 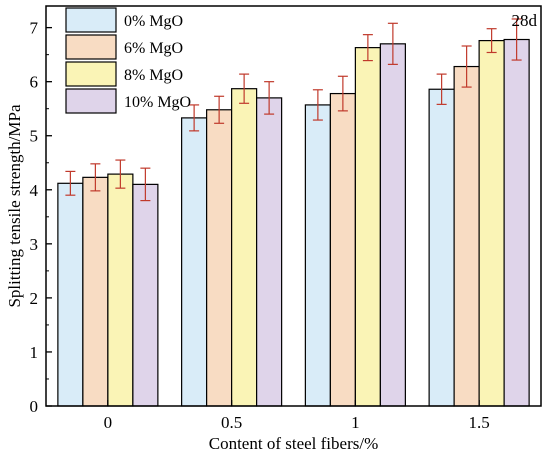 I want to click on y-tick-label-5: 5, so click(x=34, y=136).